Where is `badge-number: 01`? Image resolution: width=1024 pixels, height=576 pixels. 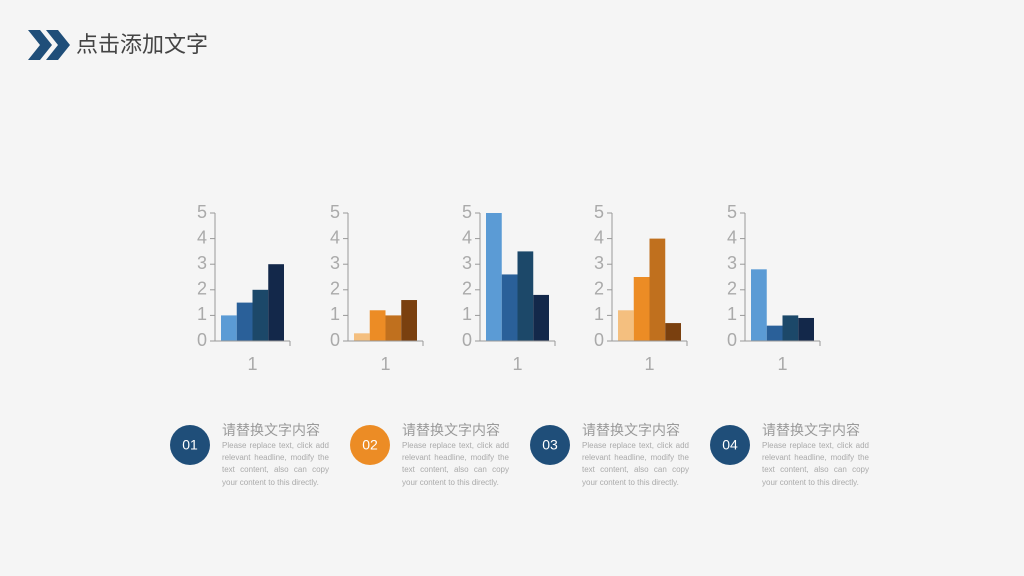 badge-number: 01 is located at coordinates (190, 445).